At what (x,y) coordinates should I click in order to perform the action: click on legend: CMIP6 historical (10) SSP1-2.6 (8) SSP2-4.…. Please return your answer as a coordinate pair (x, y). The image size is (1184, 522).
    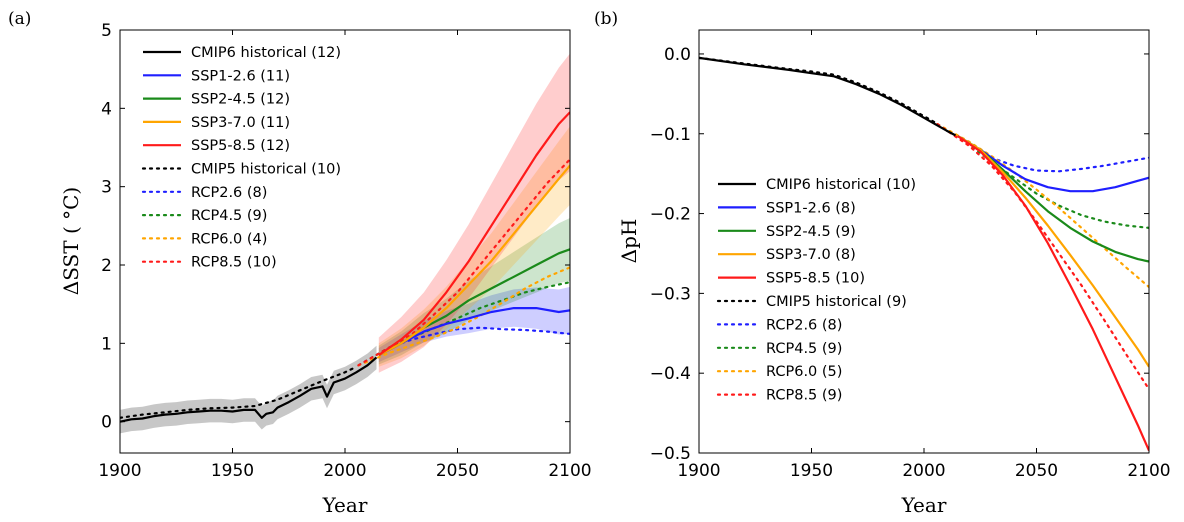
    Looking at the image, I should click on (816, 290).